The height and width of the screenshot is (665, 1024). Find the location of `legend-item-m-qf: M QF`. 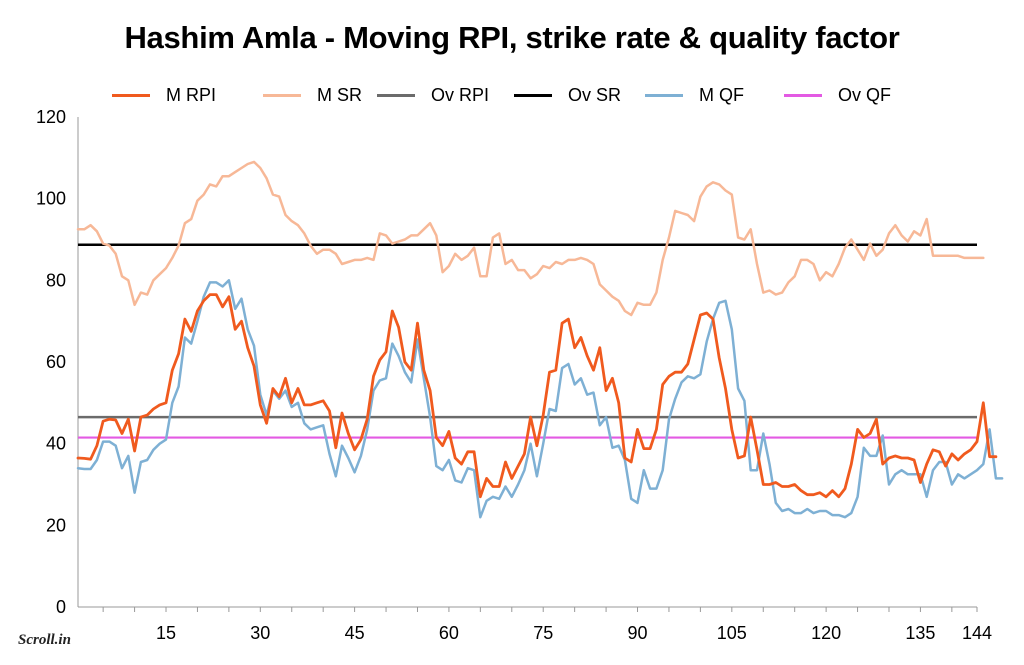

legend-item-m-qf: M QF is located at coordinates (694, 95).